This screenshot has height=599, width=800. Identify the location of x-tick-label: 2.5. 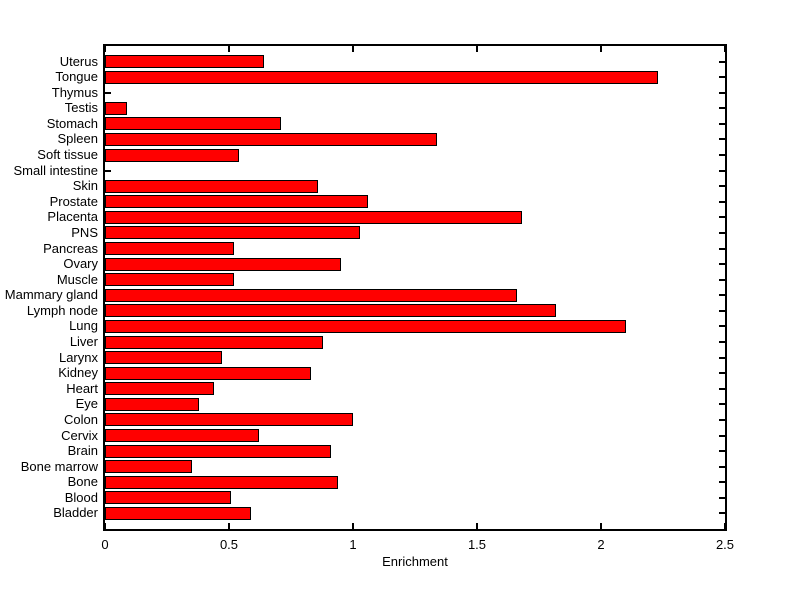
(725, 544).